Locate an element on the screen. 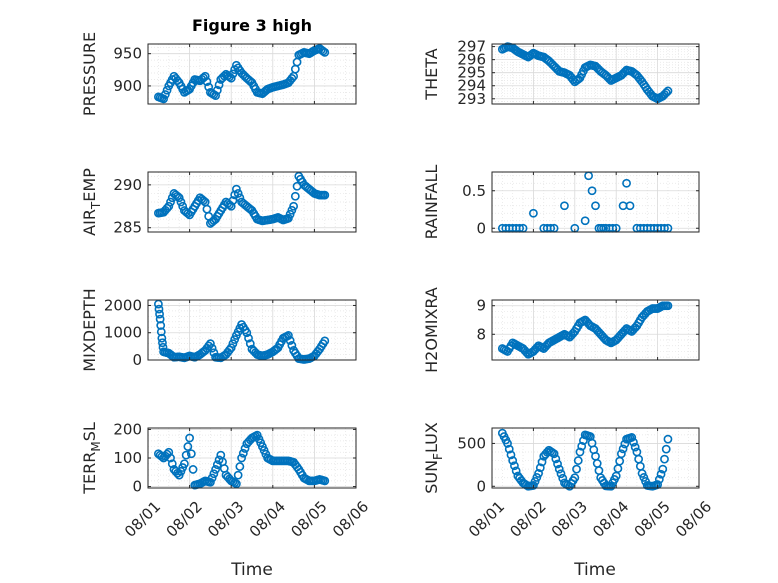 The height and width of the screenshot is (583, 778). x-axis-label-right: Time is located at coordinates (594, 570).